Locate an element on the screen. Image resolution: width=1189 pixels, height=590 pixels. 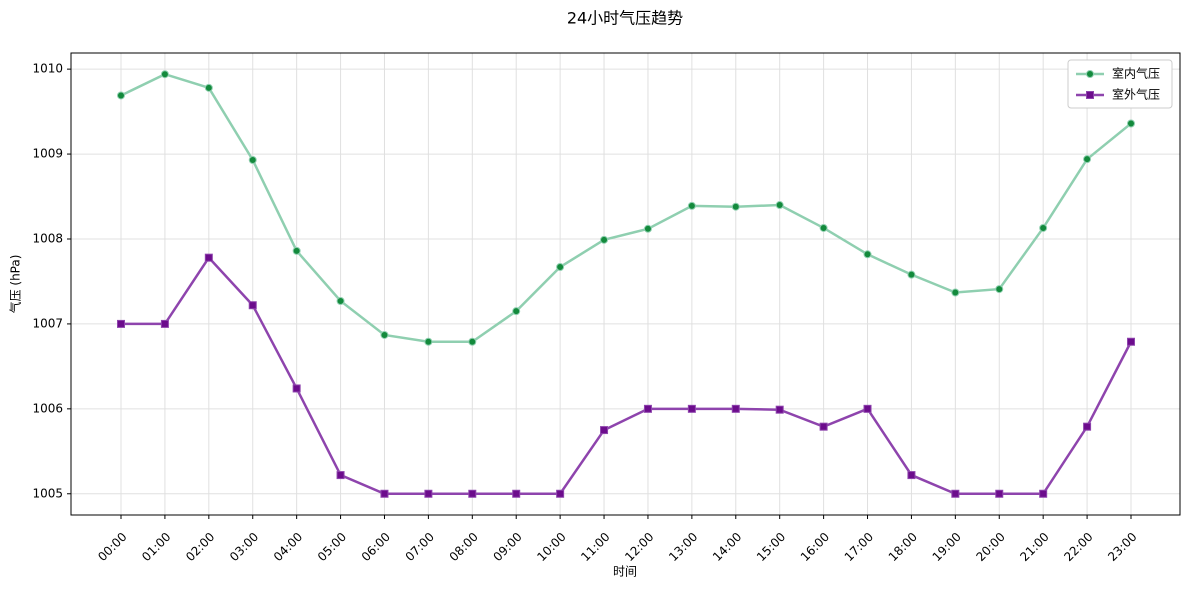
chart-title: 24小时气压趋势 is located at coordinates (625, 18).